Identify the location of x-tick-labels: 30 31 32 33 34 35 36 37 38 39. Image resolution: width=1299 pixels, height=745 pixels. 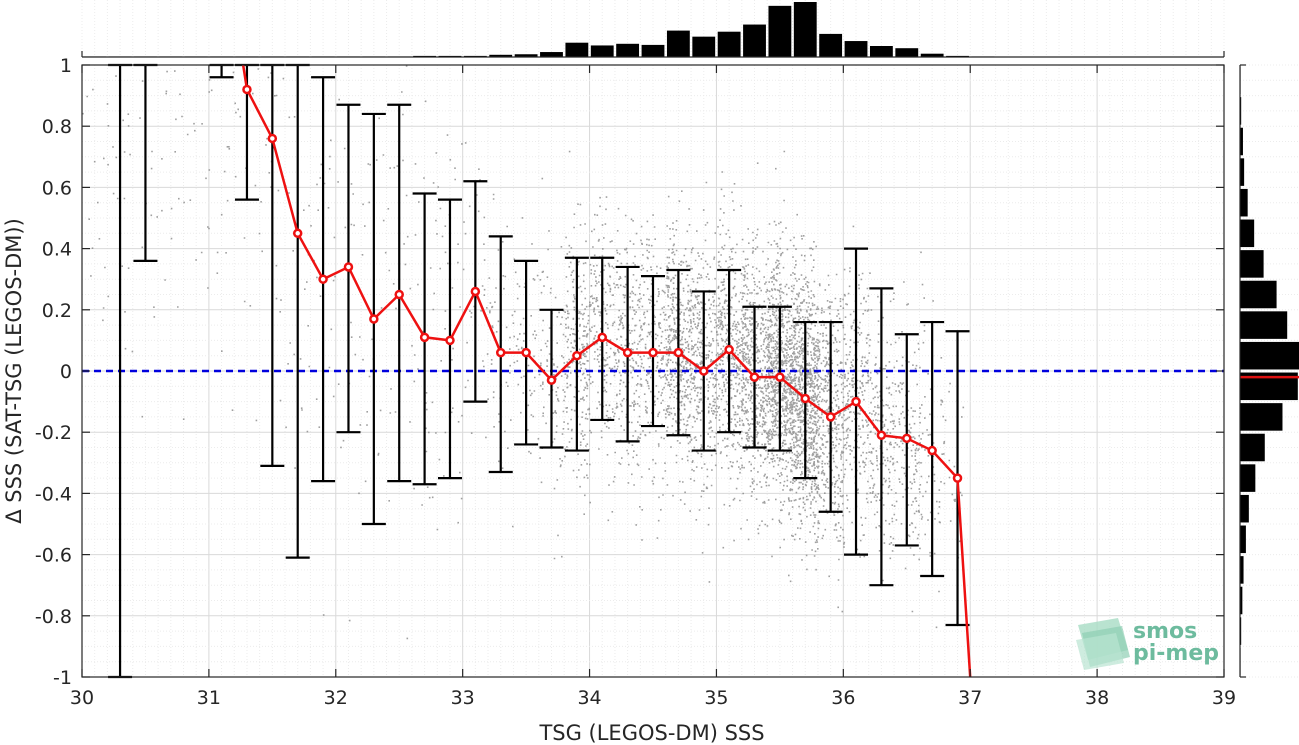
(653, 698).